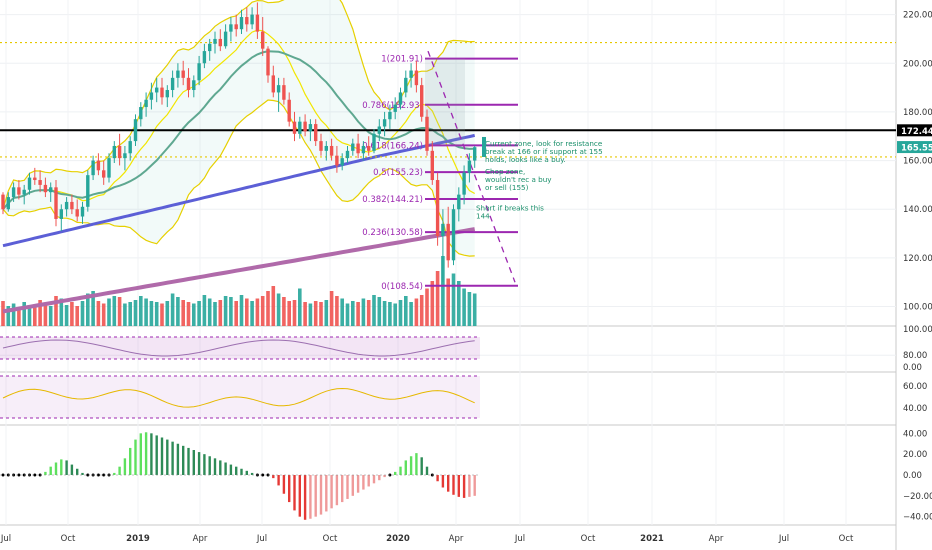 The height and width of the screenshot is (550, 932). What do you see at coordinates (916, 149) in the screenshot?
I see `price-badge-label: 165.55` at bounding box center [916, 149].